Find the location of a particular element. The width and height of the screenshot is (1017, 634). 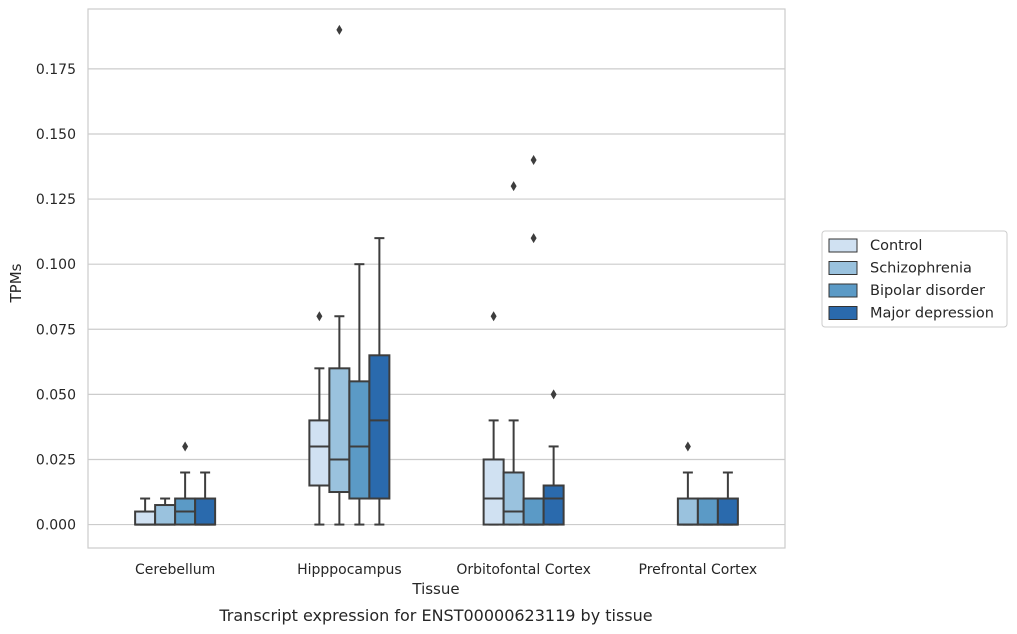

x-tick-label: Prefrontal Cortex is located at coordinates (698, 570).